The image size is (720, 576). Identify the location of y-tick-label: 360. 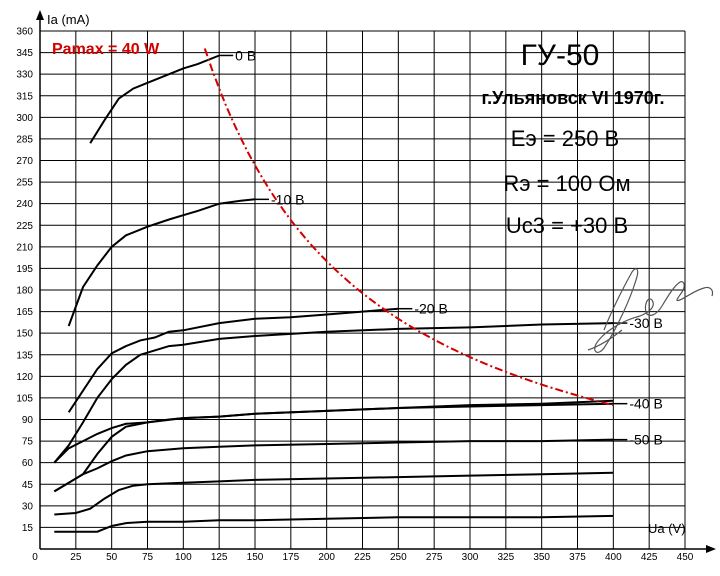
(24, 32).